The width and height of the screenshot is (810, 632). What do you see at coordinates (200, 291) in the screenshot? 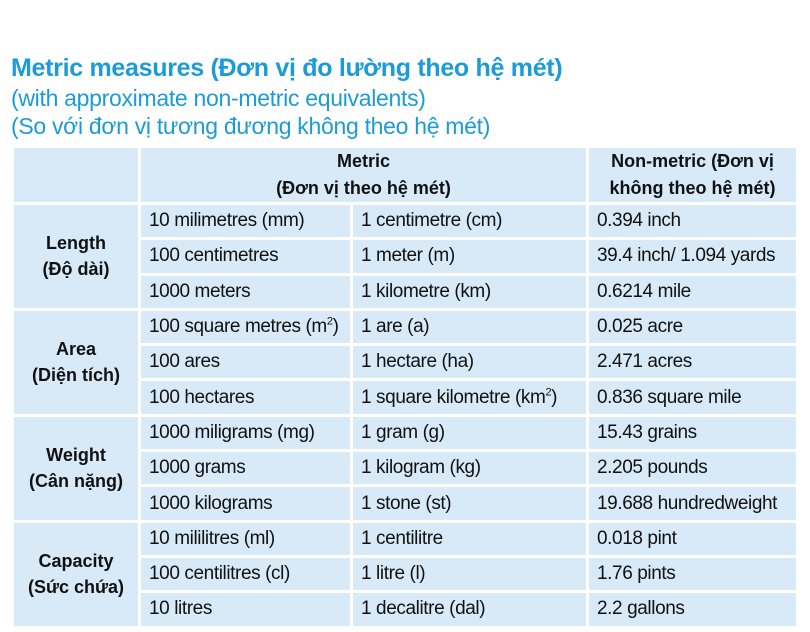
I see `cell-text: 1000 meters` at bounding box center [200, 291].